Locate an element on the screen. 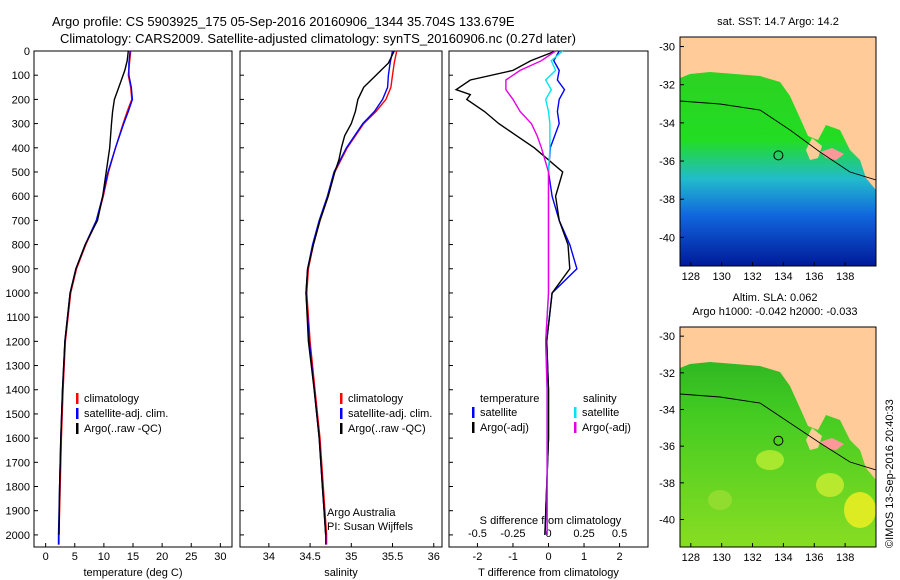 Image resolution: width=900 pixels, height=580 pixels. difference-t-tick-label: 1 is located at coordinates (584, 557).